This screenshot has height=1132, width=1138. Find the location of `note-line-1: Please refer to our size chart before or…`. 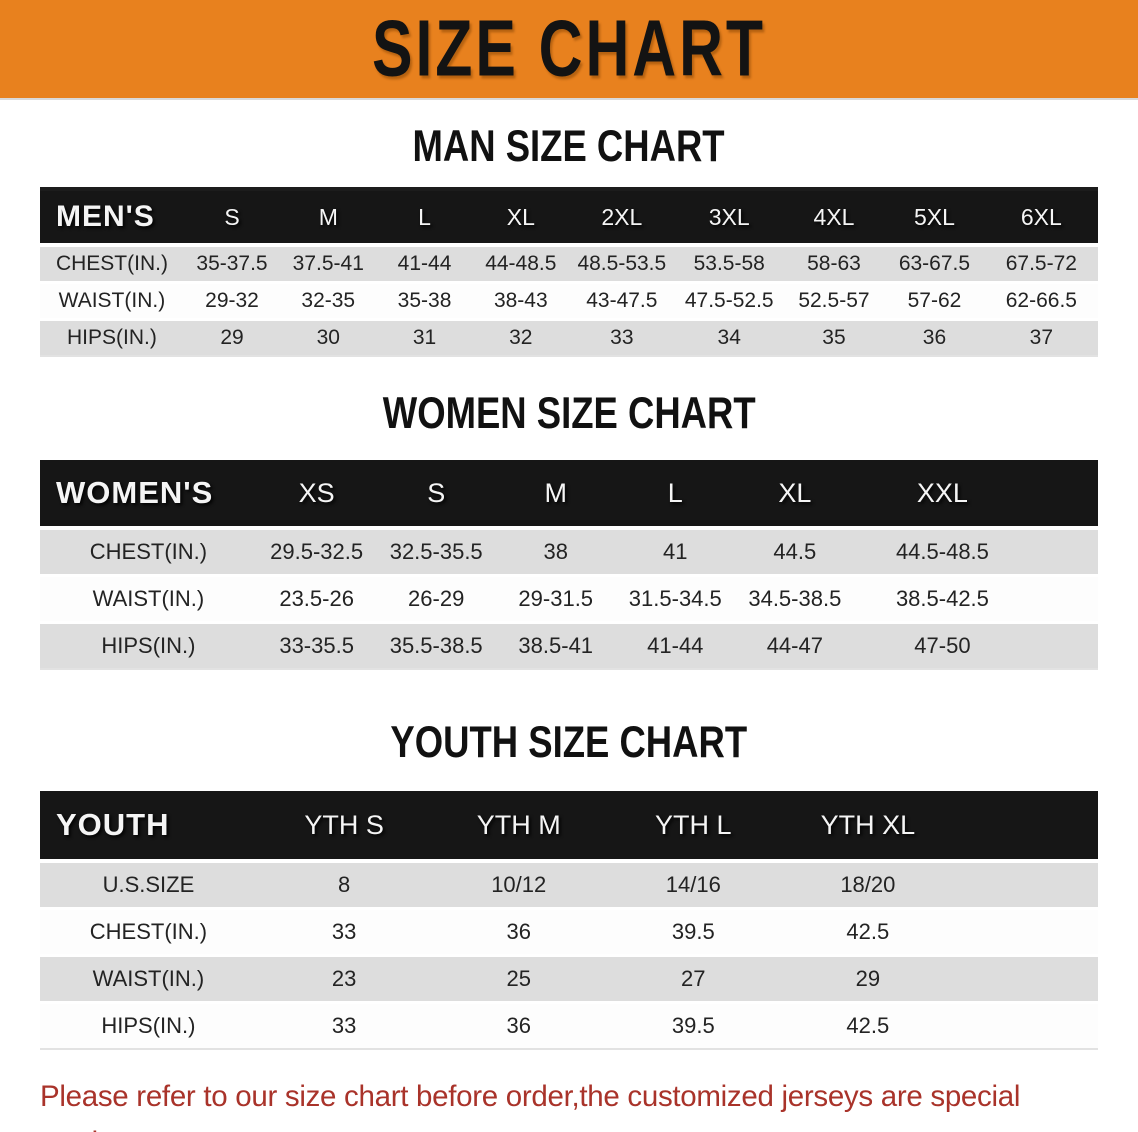

note-line-1: Please refer to our size chart before or… is located at coordinates (530, 1106).